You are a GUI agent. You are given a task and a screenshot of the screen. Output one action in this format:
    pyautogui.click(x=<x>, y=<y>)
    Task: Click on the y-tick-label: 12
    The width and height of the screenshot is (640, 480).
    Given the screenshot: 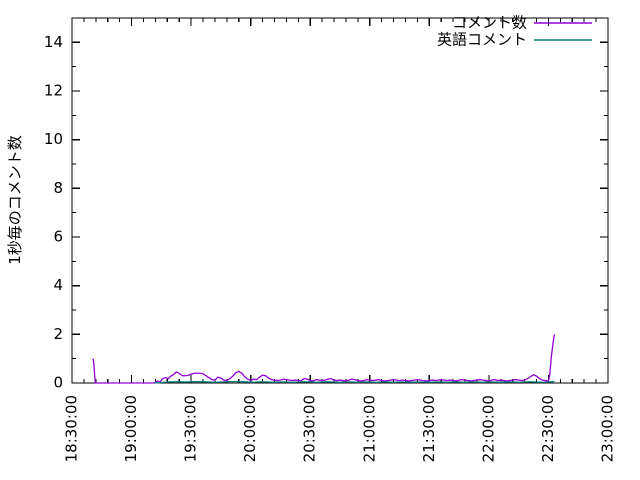 What is the action you would take?
    pyautogui.click(x=53, y=91)
    